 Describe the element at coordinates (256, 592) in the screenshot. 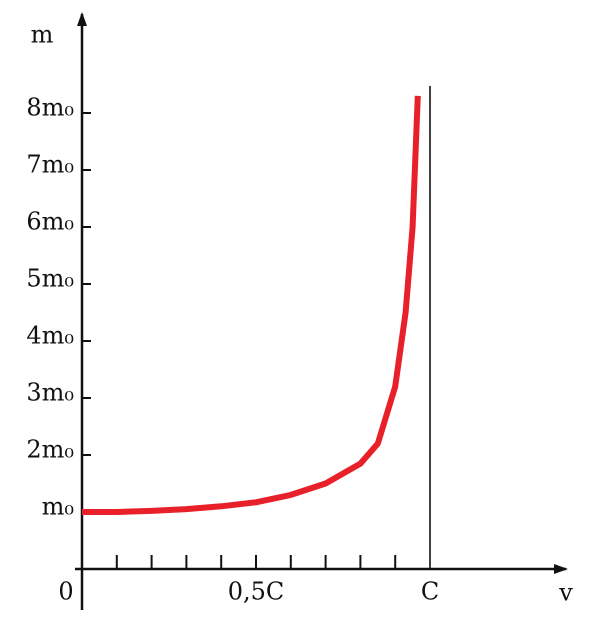

I see `x-tick-label: 0,5C` at that location.